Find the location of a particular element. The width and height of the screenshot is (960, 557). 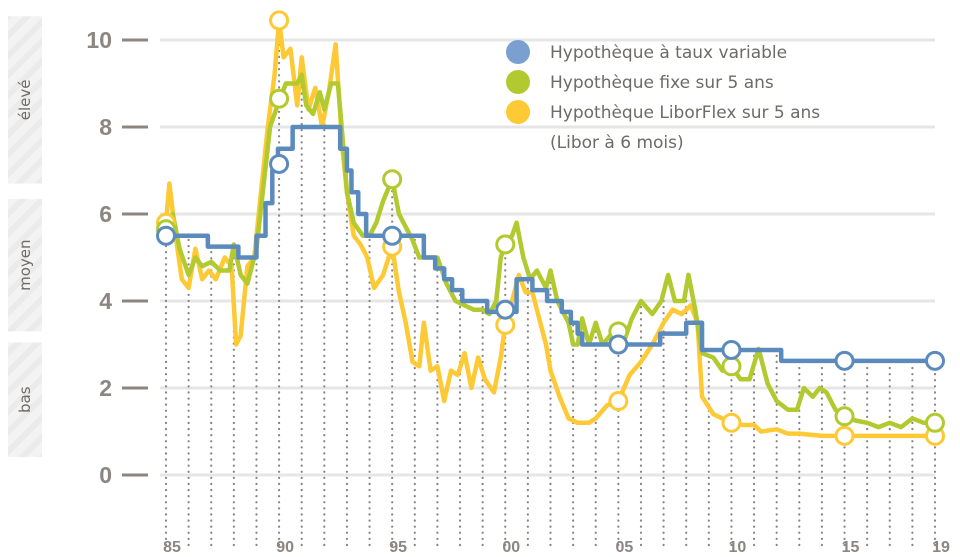

y-tick-label: 6 is located at coordinates (105, 214).